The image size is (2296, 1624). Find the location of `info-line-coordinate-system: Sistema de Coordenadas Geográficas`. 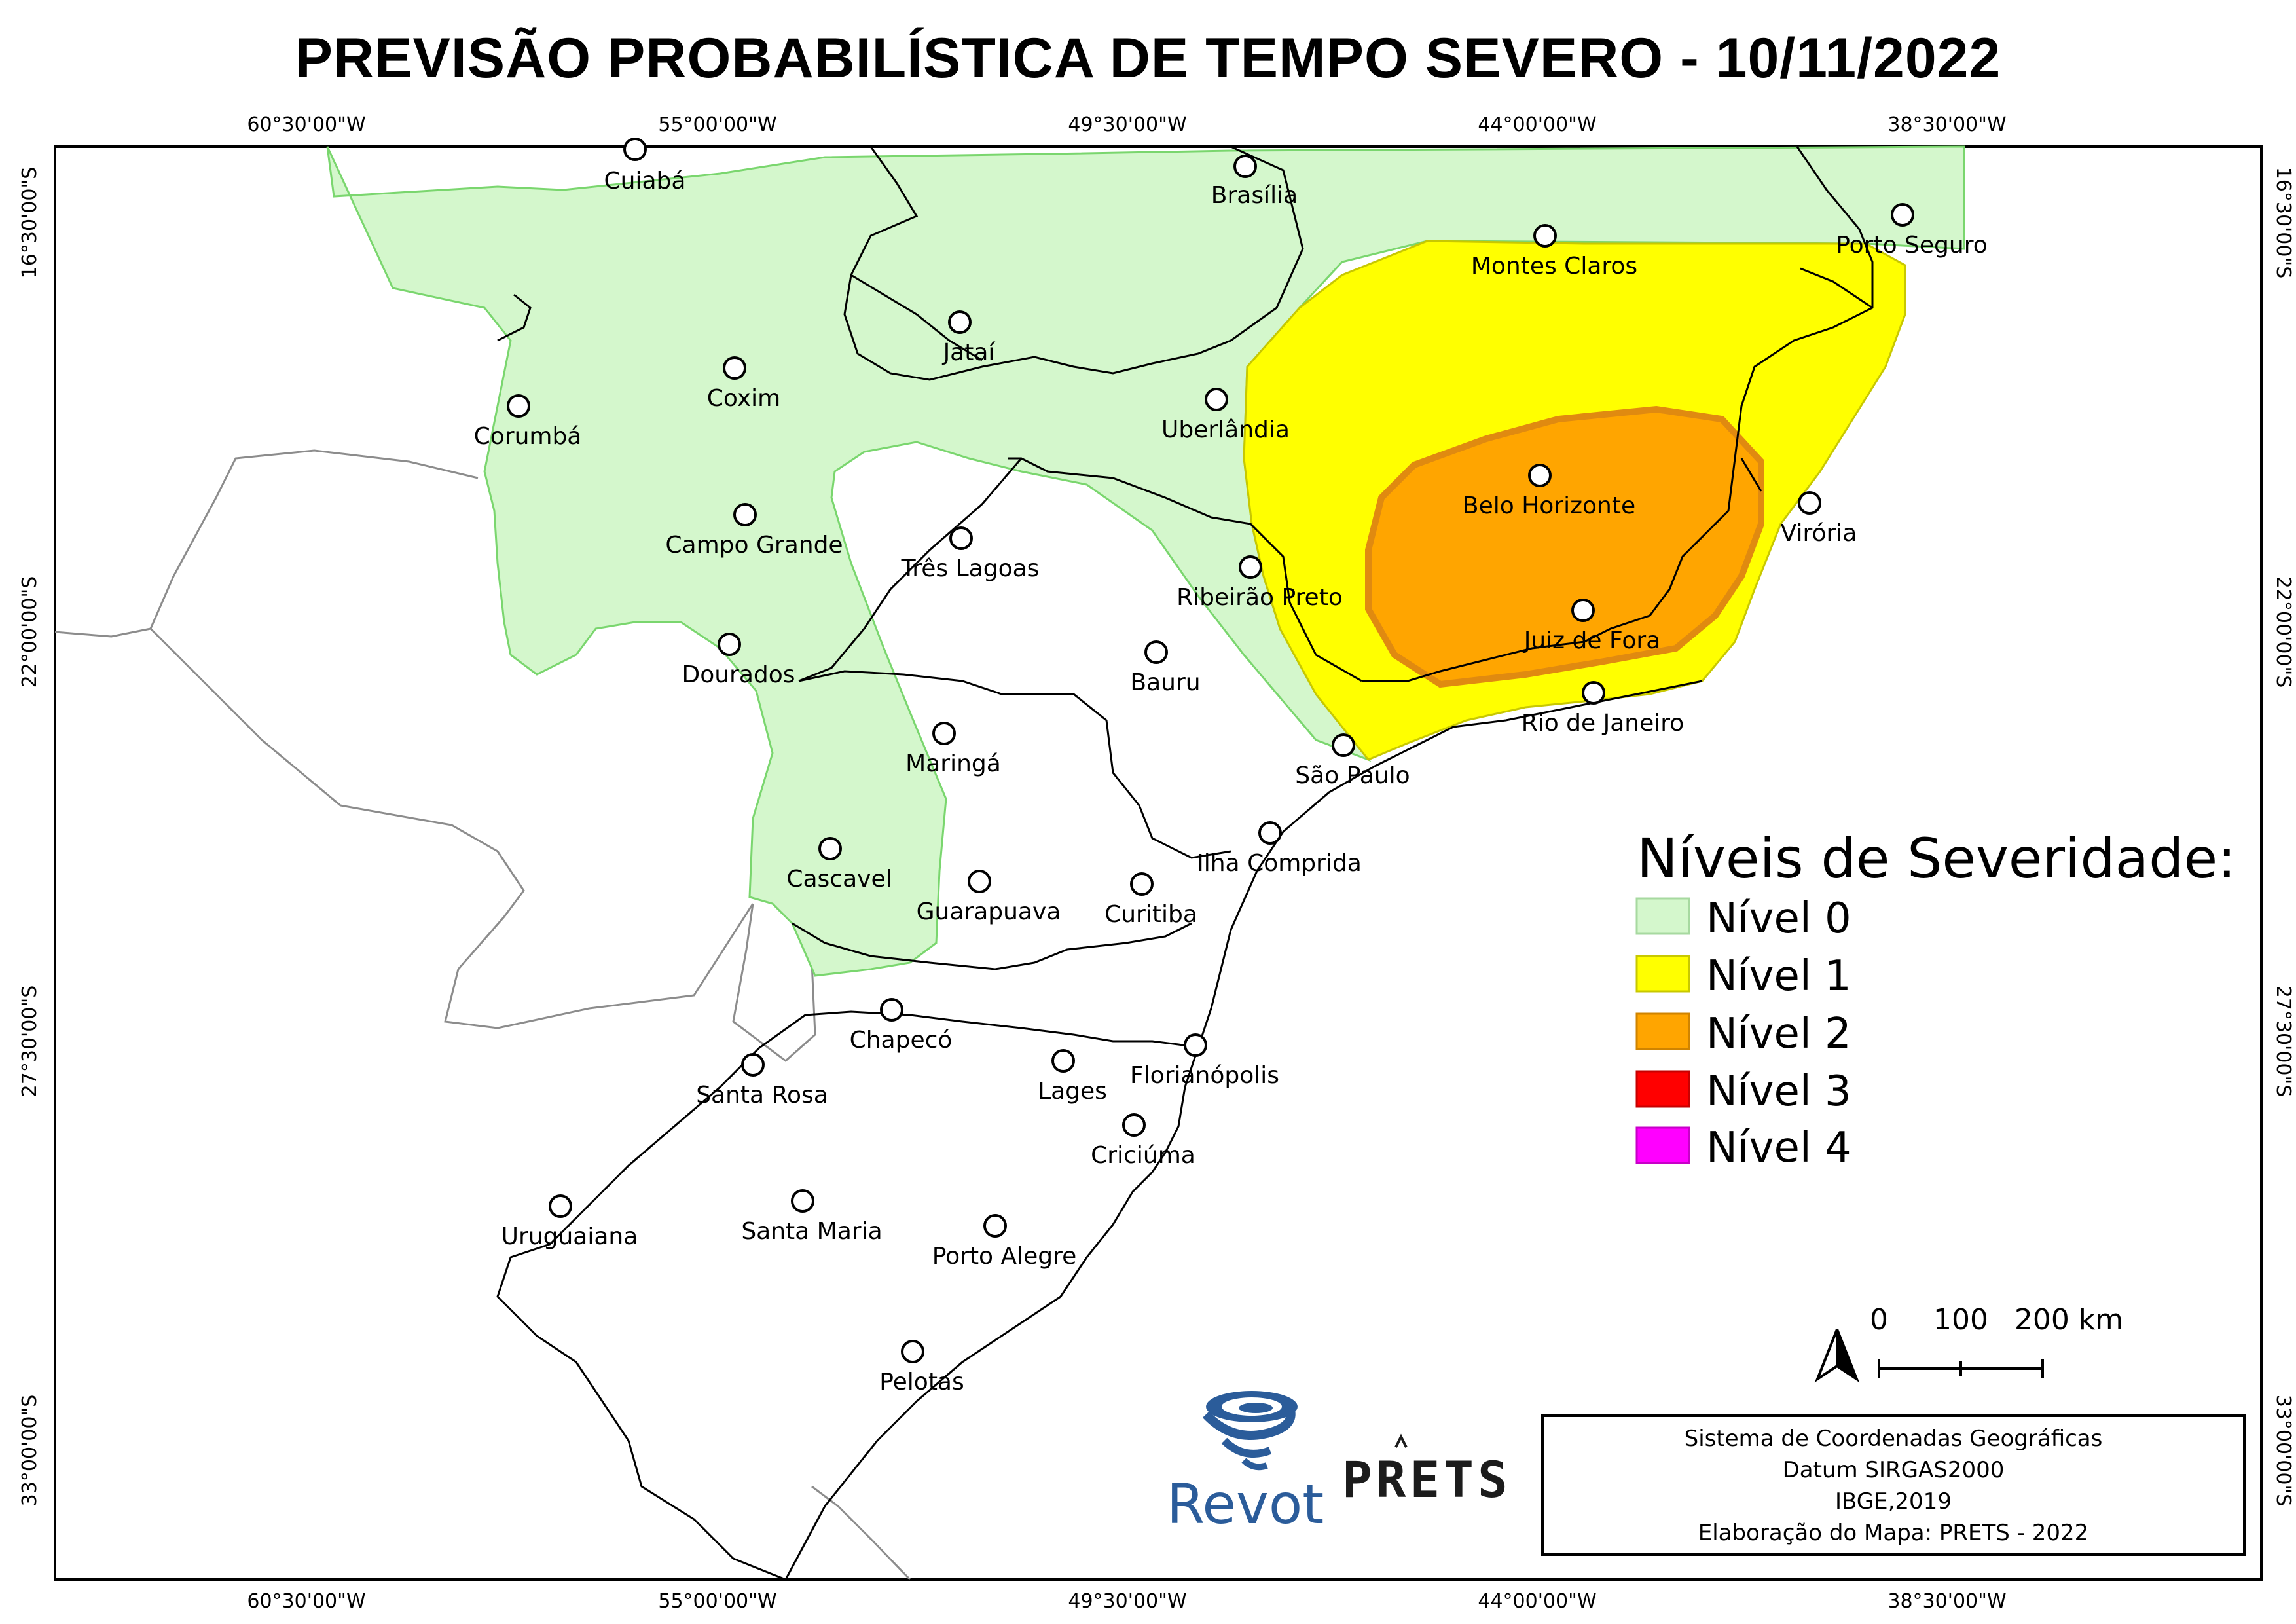

info-line-coordinate-system: Sistema de Coordenadas Geográficas is located at coordinates (1894, 1439).